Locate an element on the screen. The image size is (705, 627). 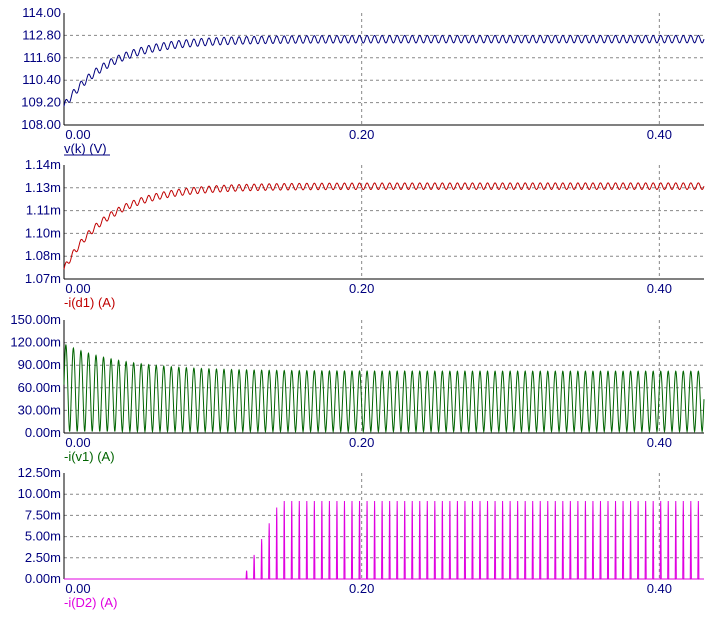
y-tick-label: 1.08m is located at coordinates (43, 255).